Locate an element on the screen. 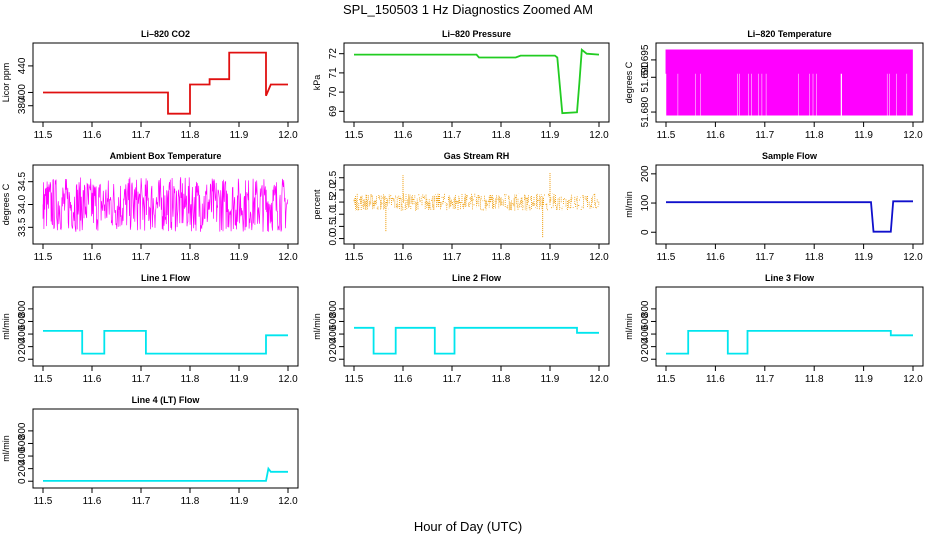  chart-title: Gas Stream RH is located at coordinates (477, 156).